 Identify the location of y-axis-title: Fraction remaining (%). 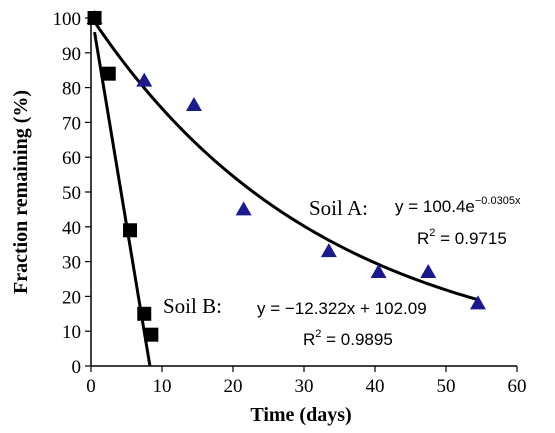
(21, 192).